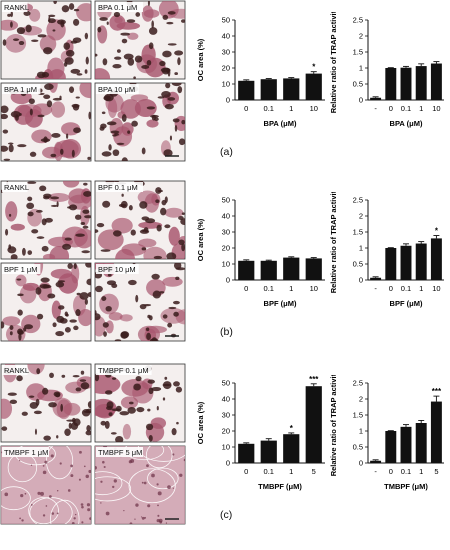 This screenshot has height=550, width=450. What do you see at coordinates (140, 122) in the screenshot?
I see `micrograph-tile: BPA 10 μM` at bounding box center [140, 122].